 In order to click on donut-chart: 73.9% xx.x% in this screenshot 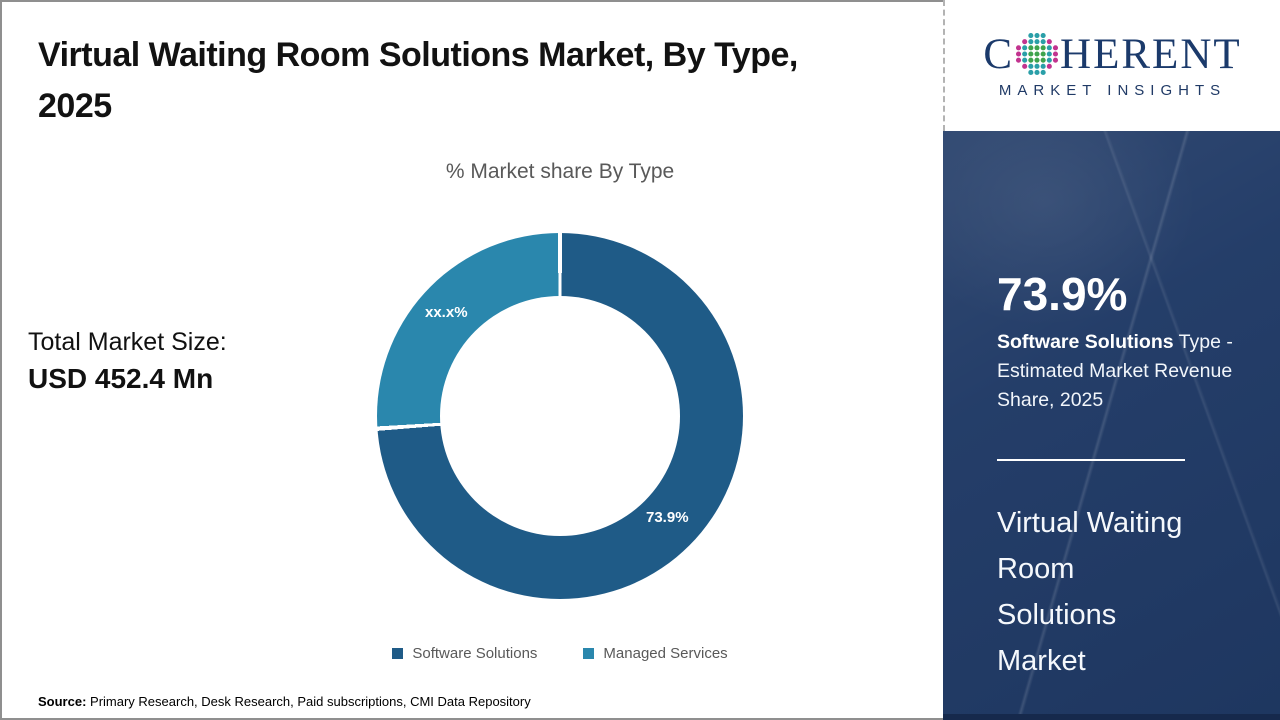, I will do `click(560, 416)`.